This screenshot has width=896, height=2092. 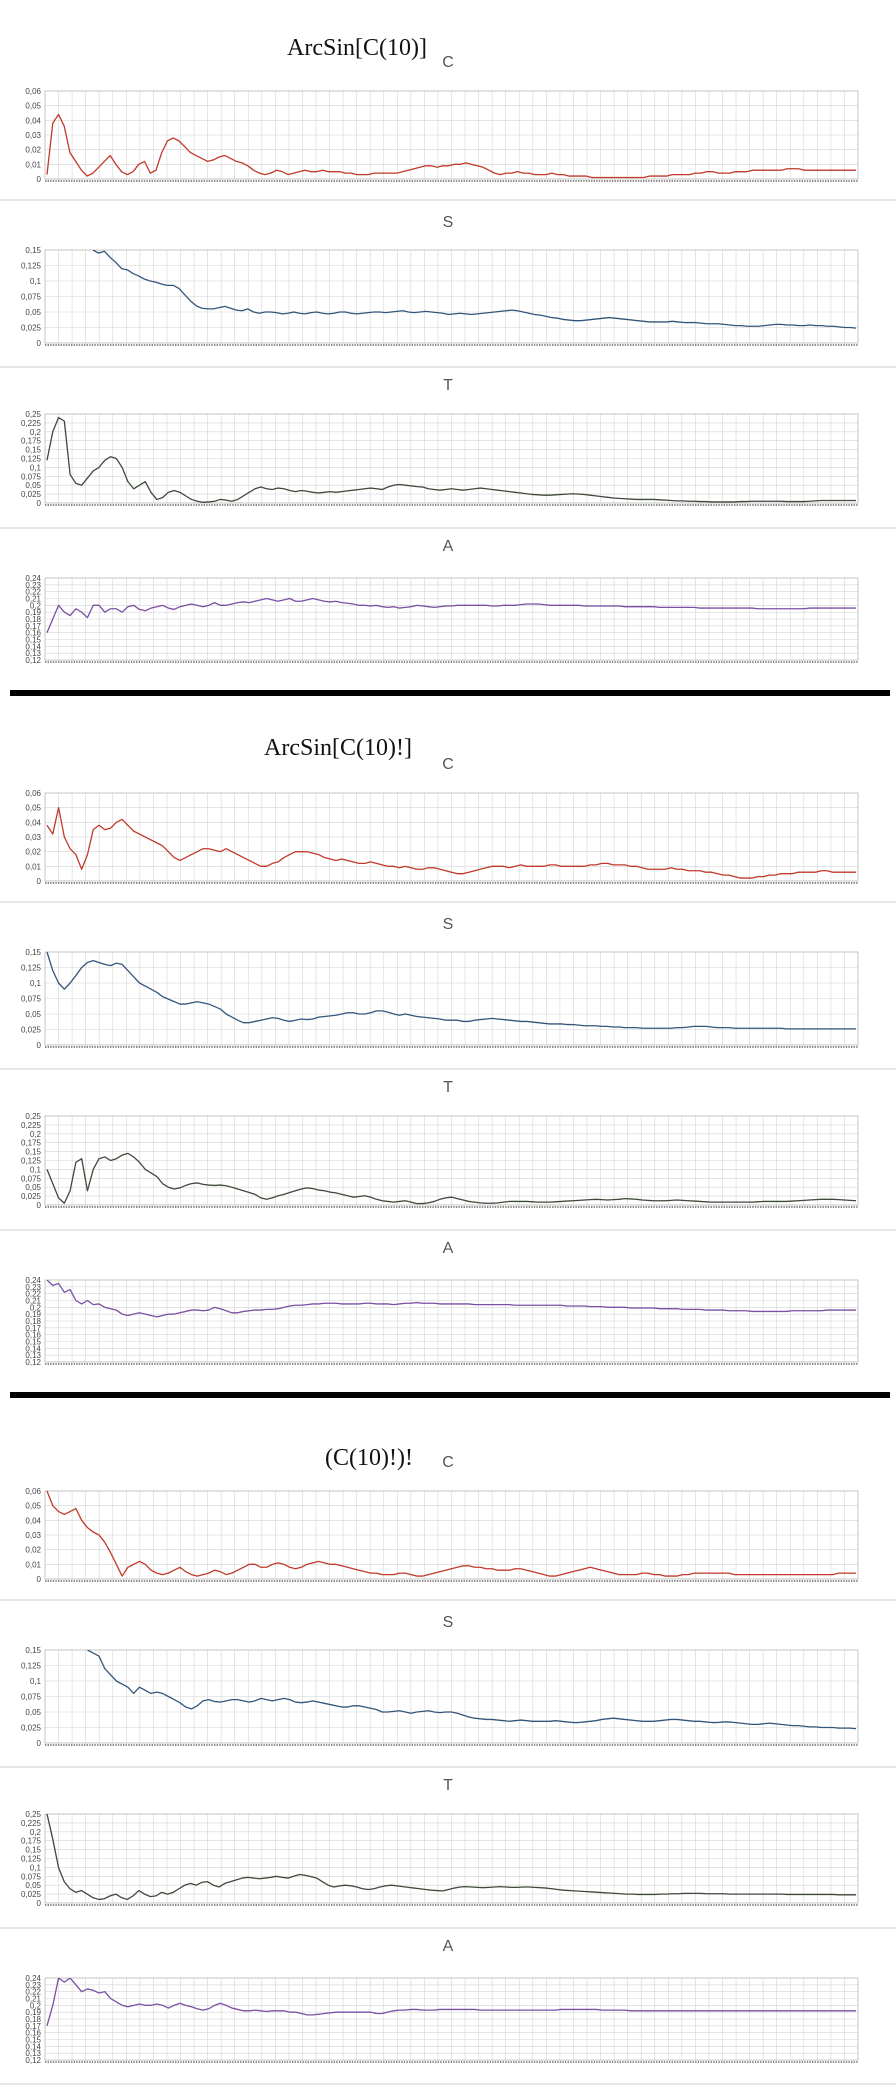 I want to click on panel-s: S 0 0,025 0,05 0,075 0,1 0,125 0,15, so click(x=448, y=1691).